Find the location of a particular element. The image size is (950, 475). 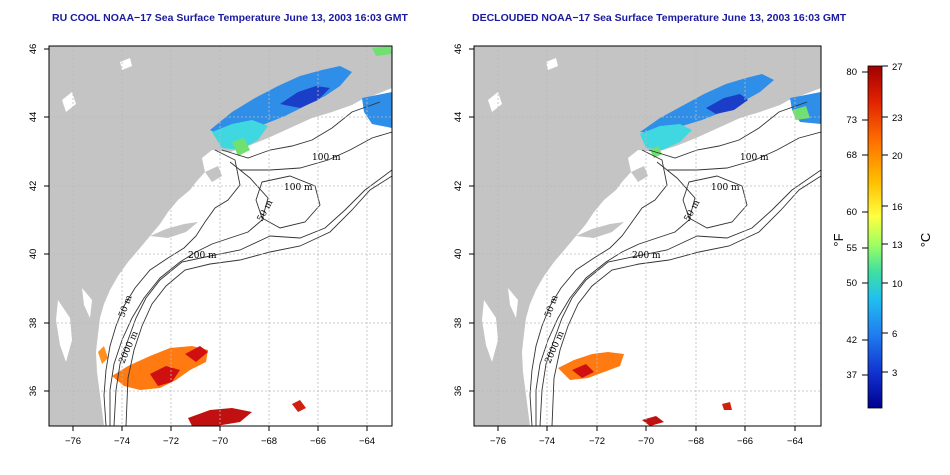

colorbar-c-label: 6 is located at coordinates (894, 334).